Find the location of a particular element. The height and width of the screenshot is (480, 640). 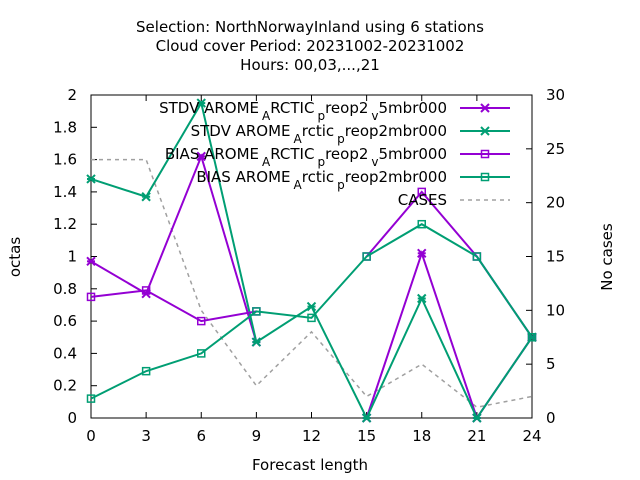

y-tick-label: 0.4 is located at coordinates (65, 353).